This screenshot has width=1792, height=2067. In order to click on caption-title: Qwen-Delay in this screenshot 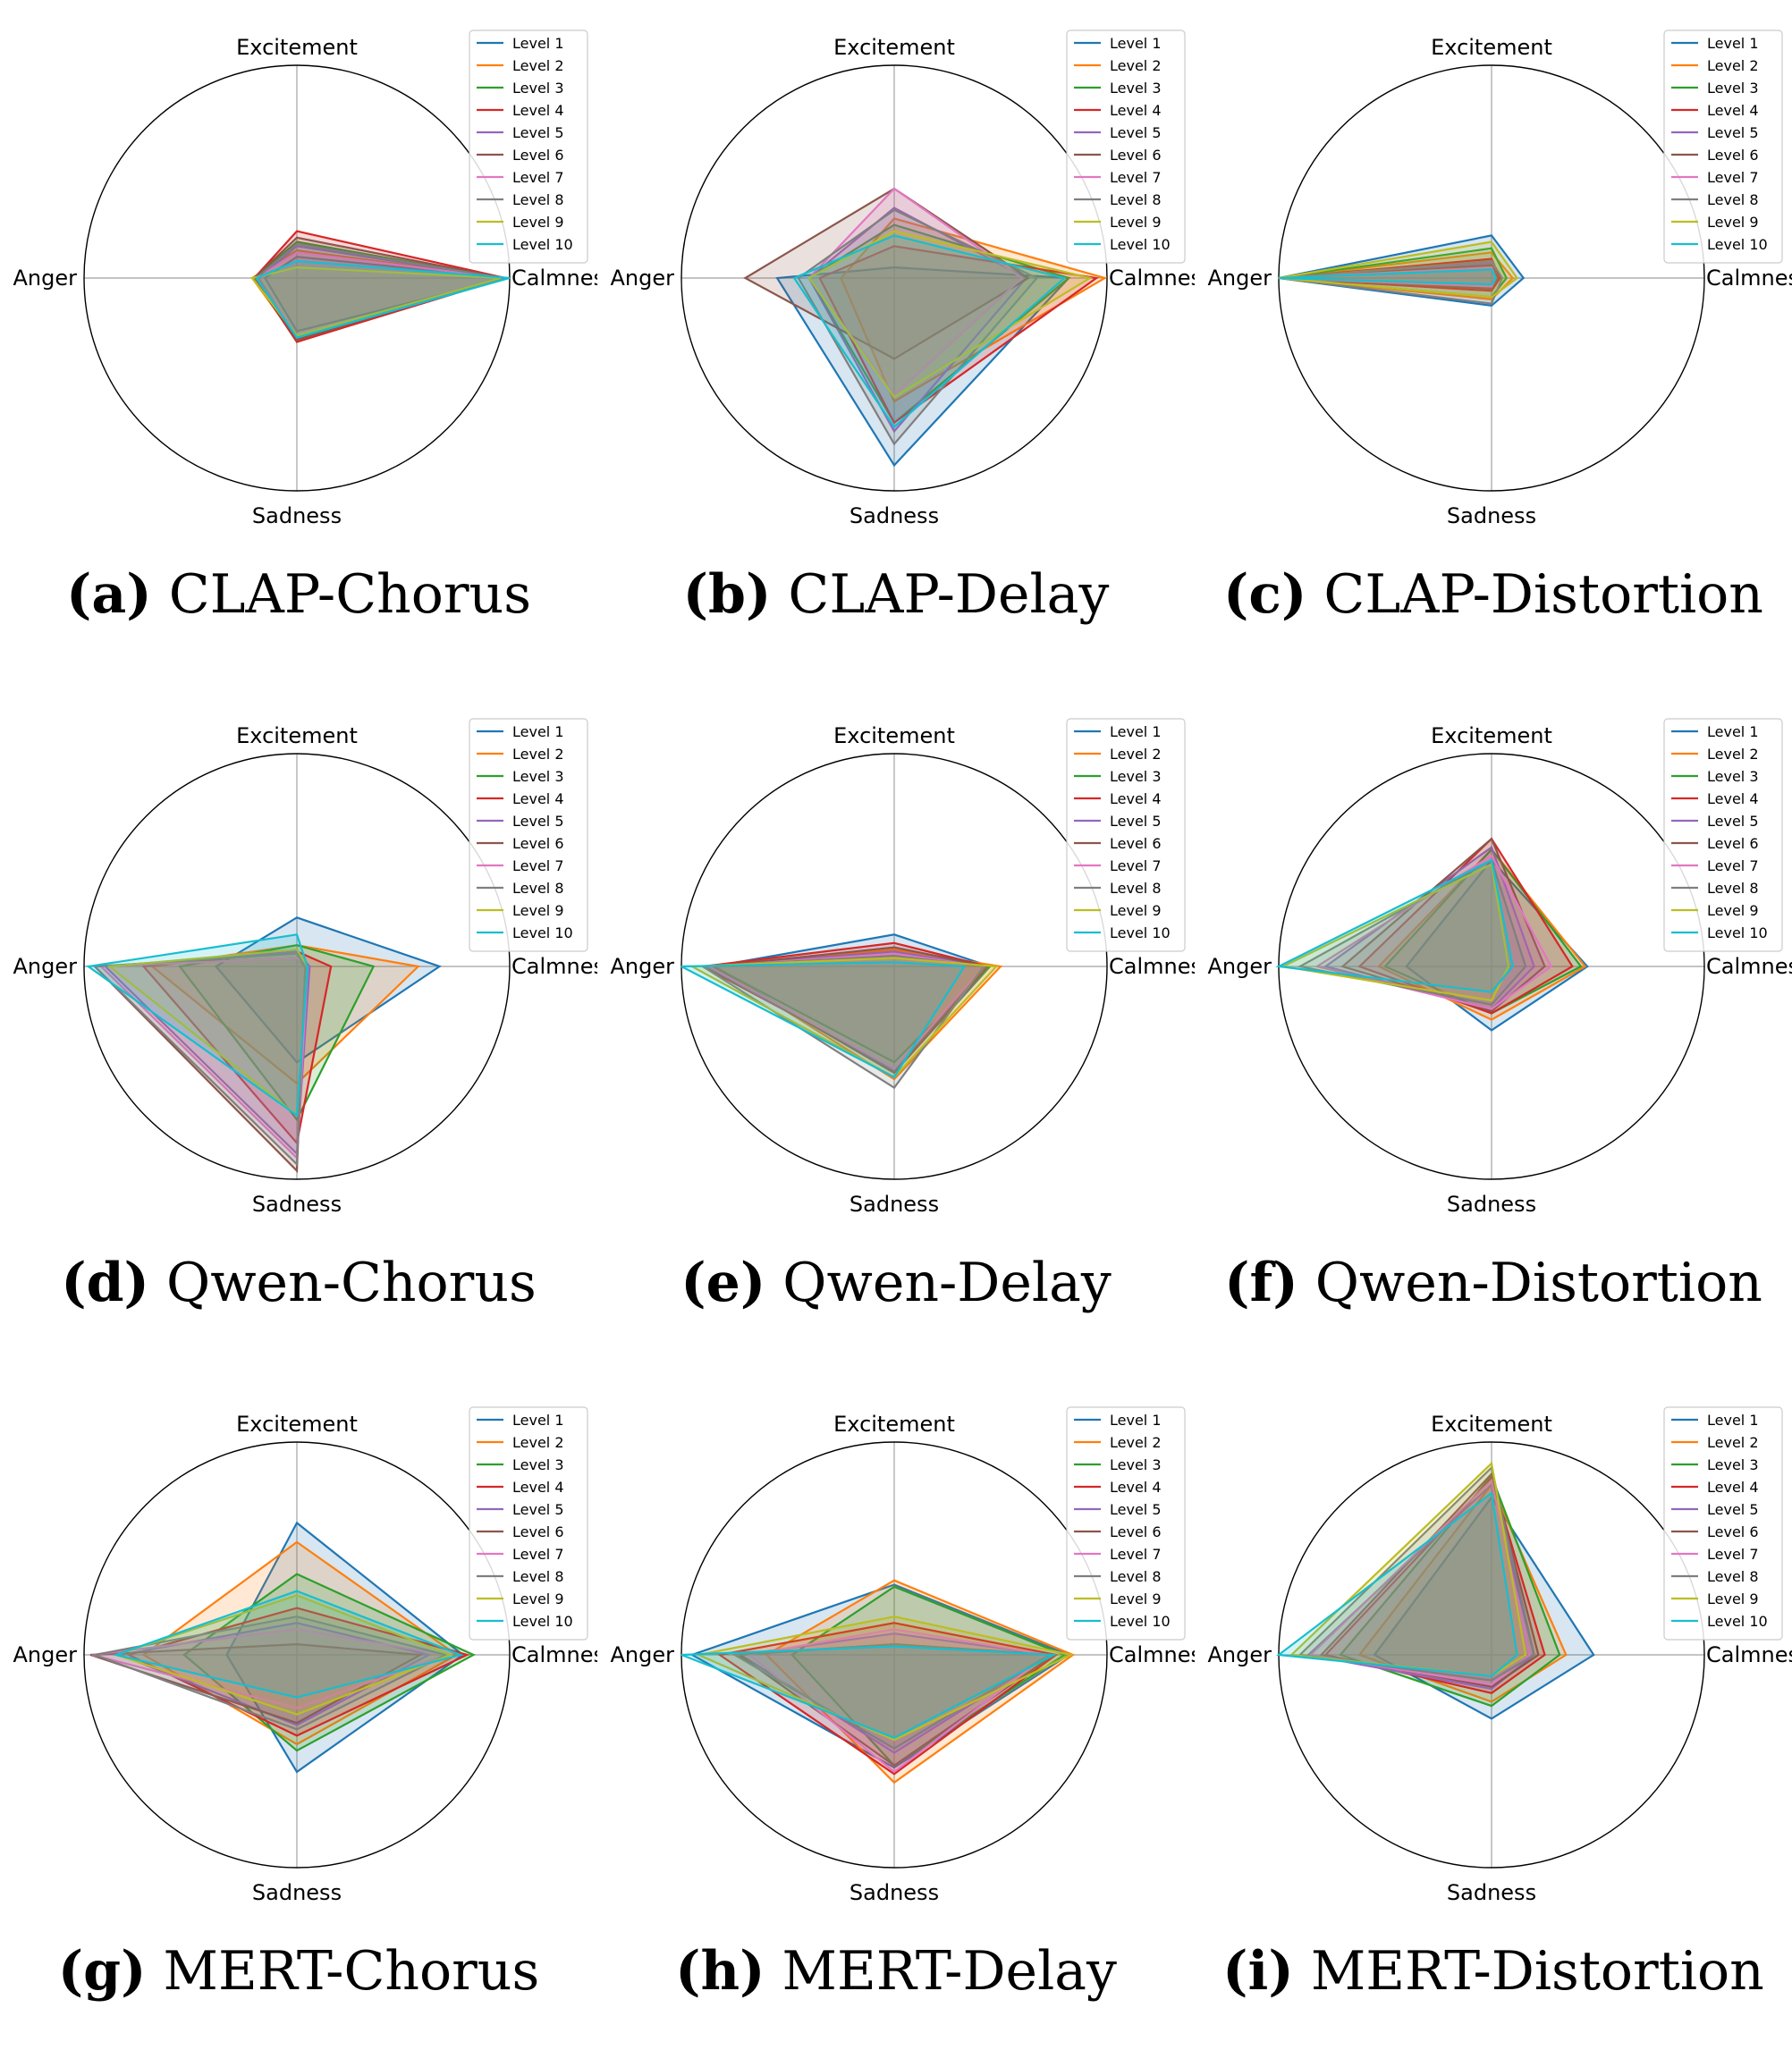, I will do `click(938, 1283)`.